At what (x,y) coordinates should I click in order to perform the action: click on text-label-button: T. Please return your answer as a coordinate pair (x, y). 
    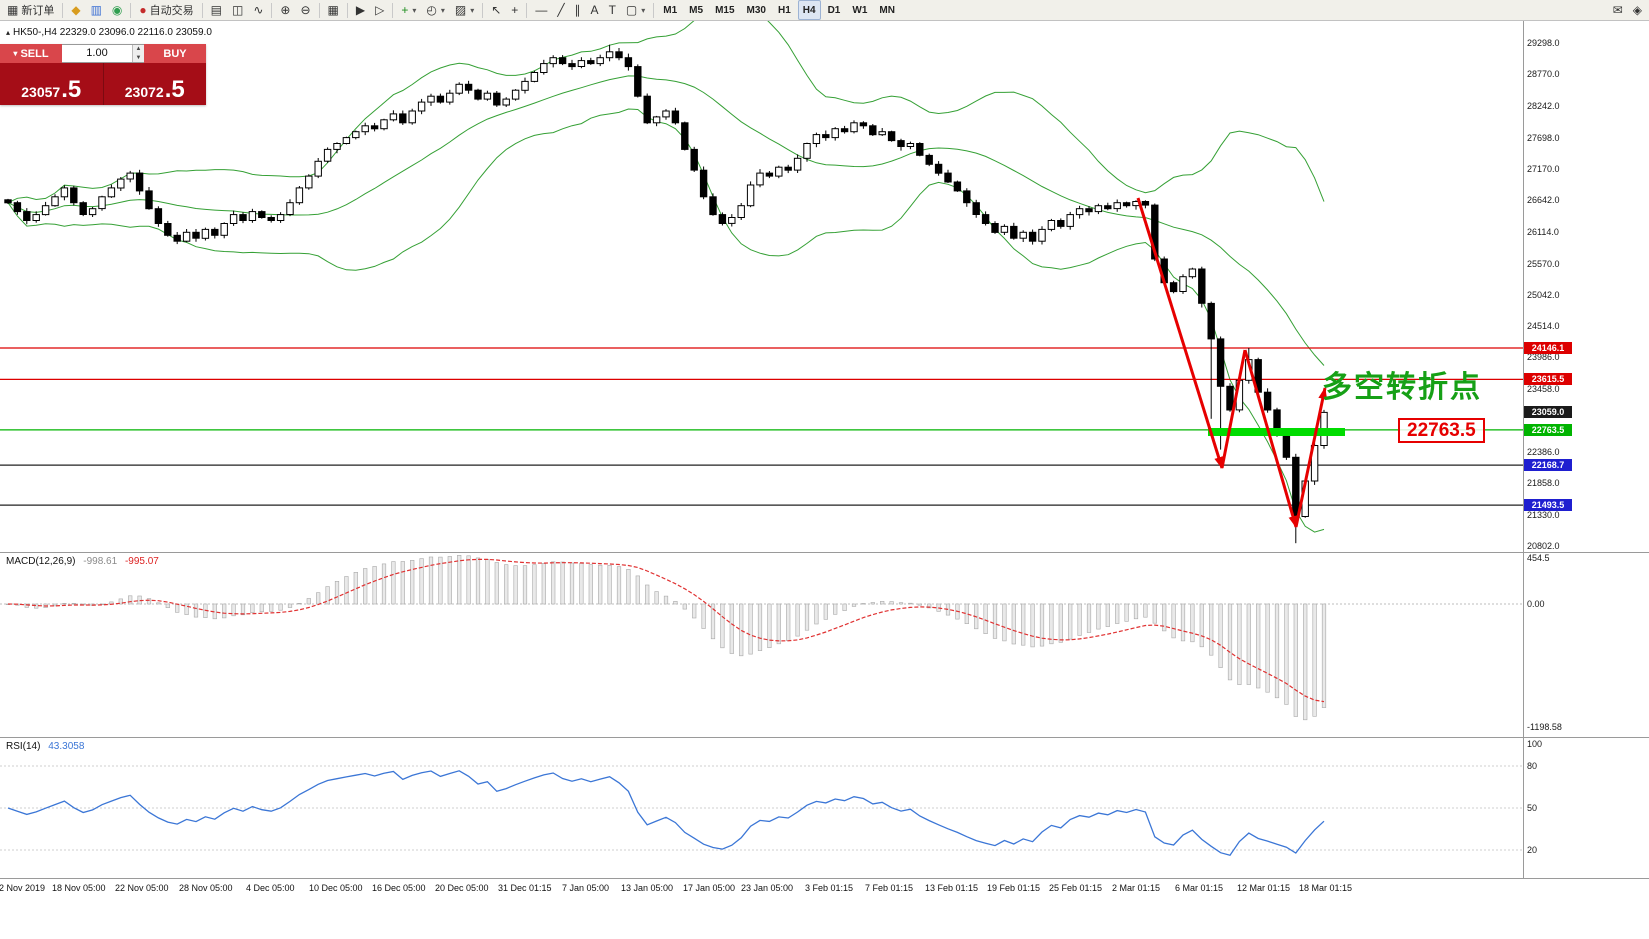
    Looking at the image, I should click on (612, 10).